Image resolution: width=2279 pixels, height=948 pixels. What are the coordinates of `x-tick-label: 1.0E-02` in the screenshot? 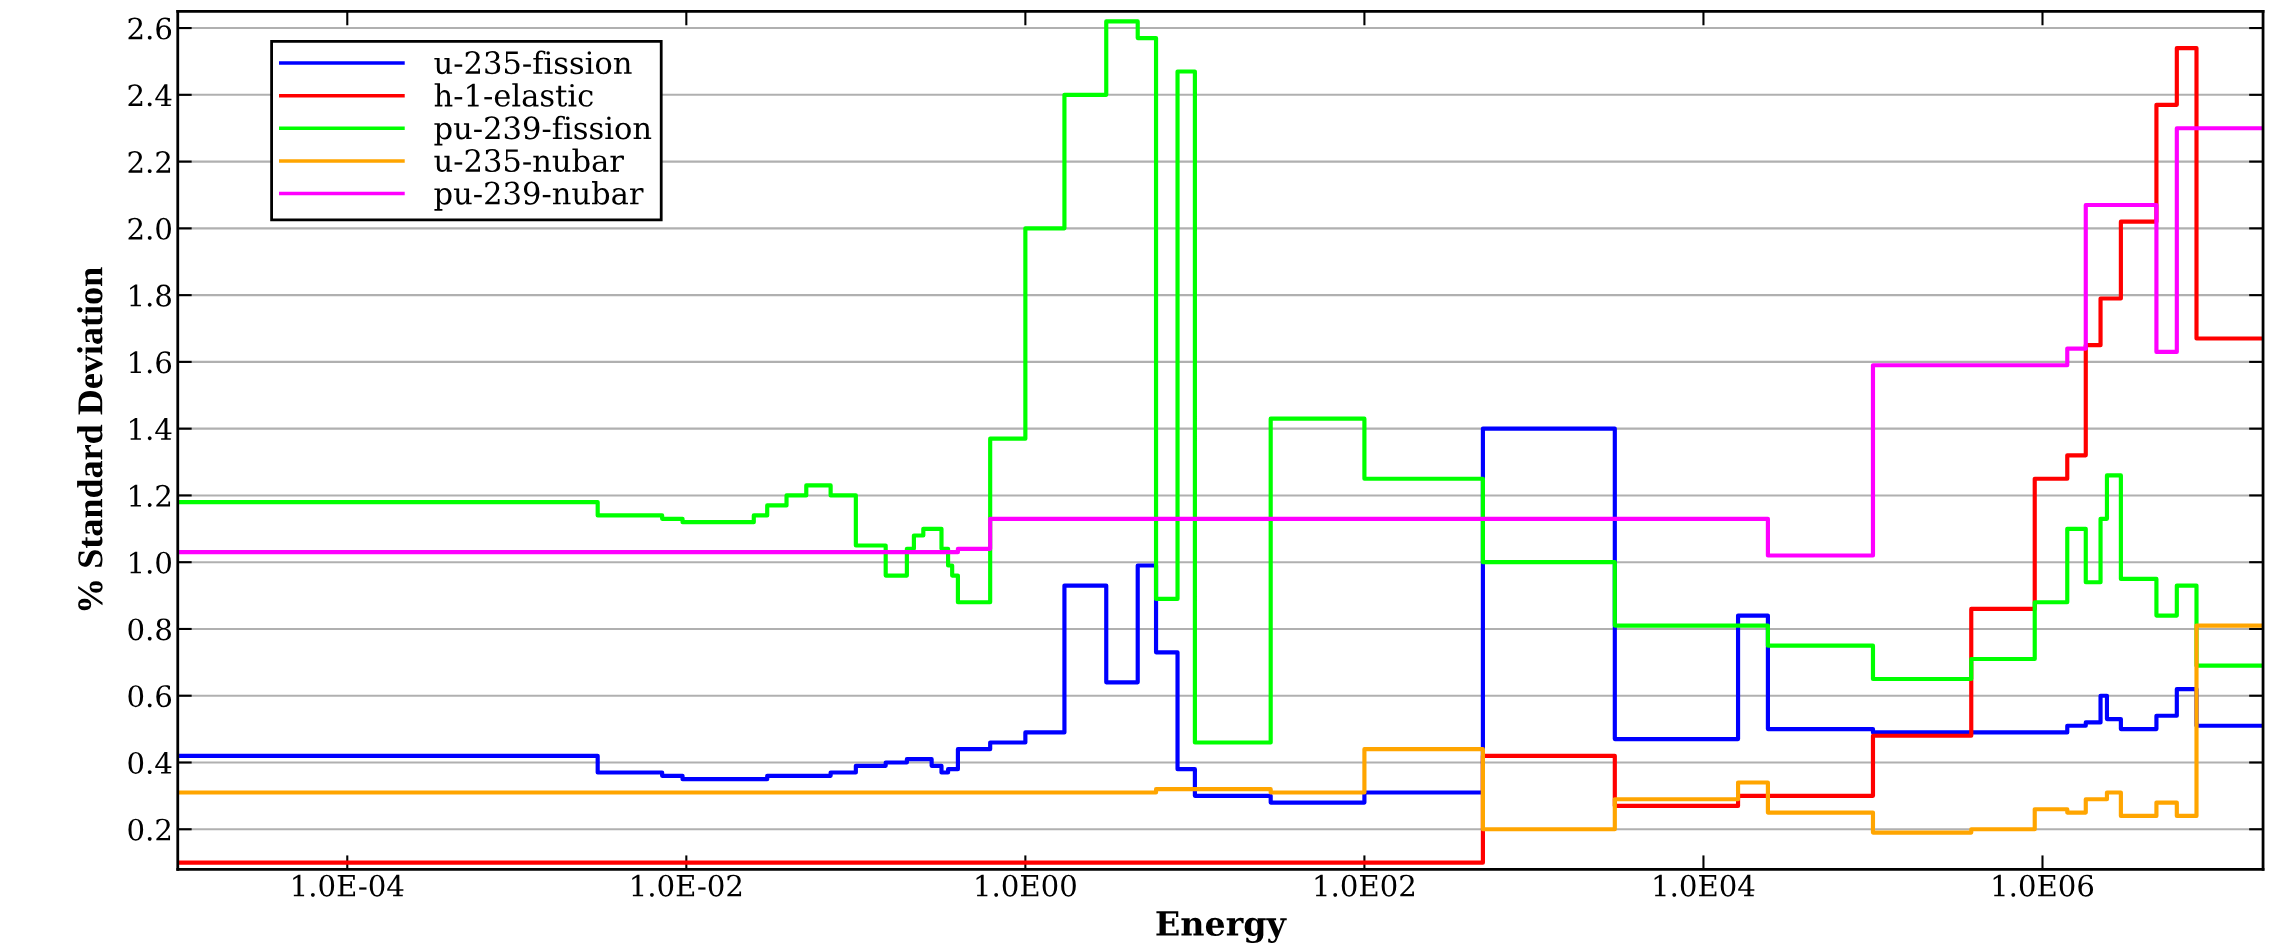 It's located at (687, 885).